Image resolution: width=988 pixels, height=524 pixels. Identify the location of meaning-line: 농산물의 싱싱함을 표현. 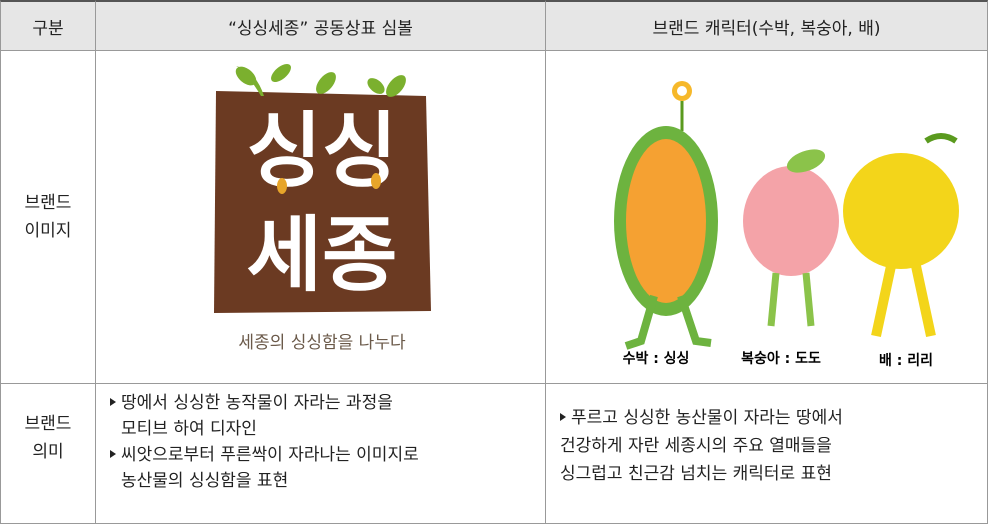
(205, 481).